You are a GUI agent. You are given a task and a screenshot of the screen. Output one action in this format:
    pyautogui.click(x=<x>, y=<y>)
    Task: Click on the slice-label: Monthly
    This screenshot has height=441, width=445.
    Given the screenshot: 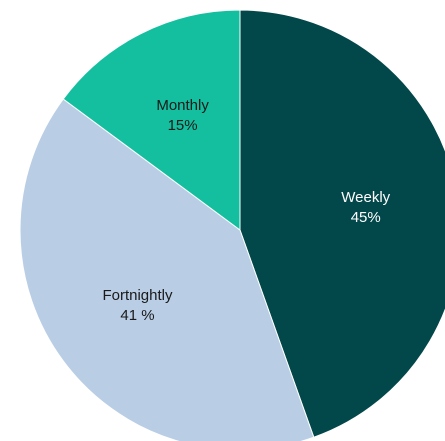 What is the action you would take?
    pyautogui.click(x=182, y=105)
    